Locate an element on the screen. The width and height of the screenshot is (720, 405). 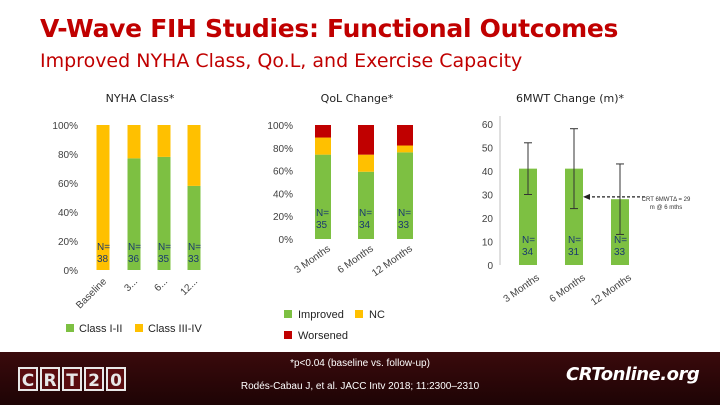
y-tick-label: 30 is located at coordinates (488, 196).